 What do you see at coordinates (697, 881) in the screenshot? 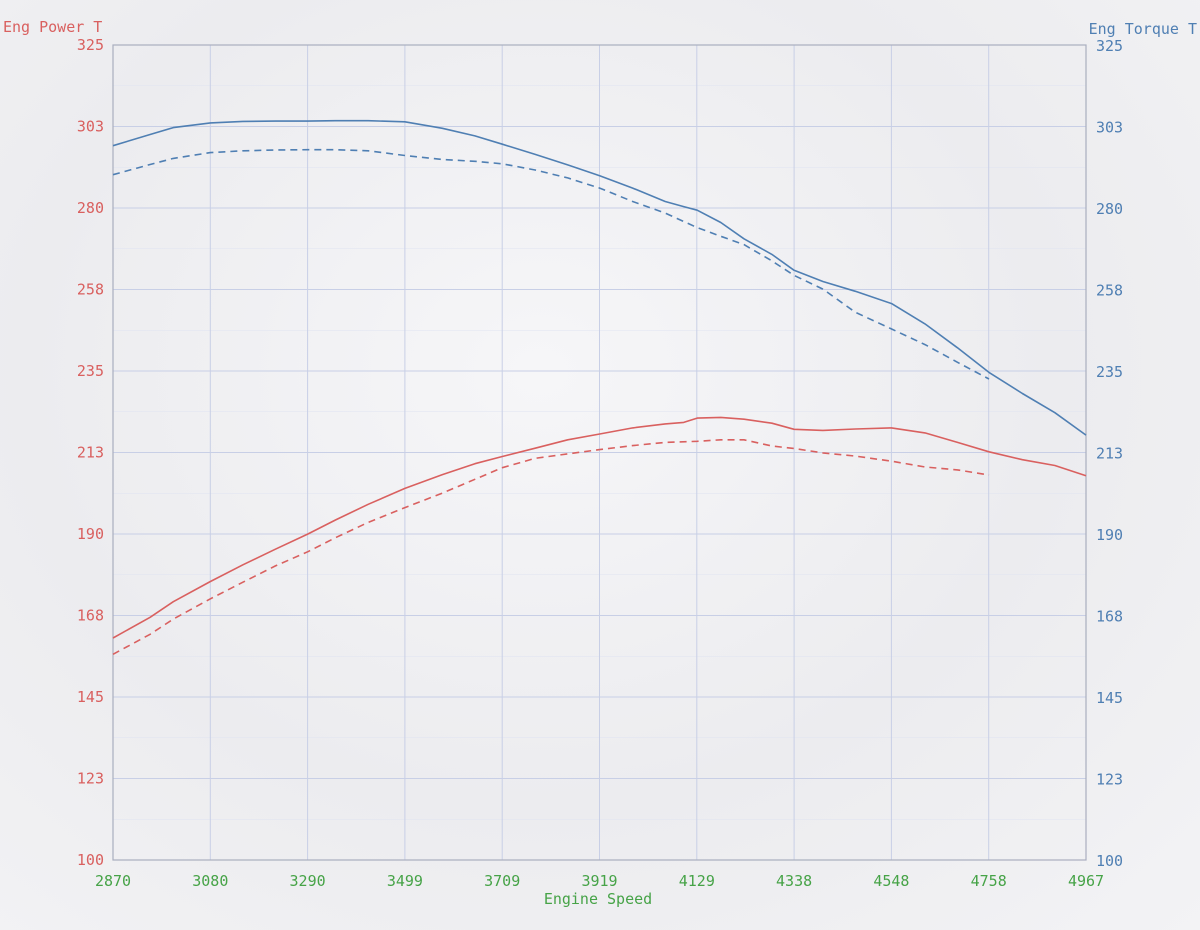
I see `x-tick-label: 4129` at bounding box center [697, 881].